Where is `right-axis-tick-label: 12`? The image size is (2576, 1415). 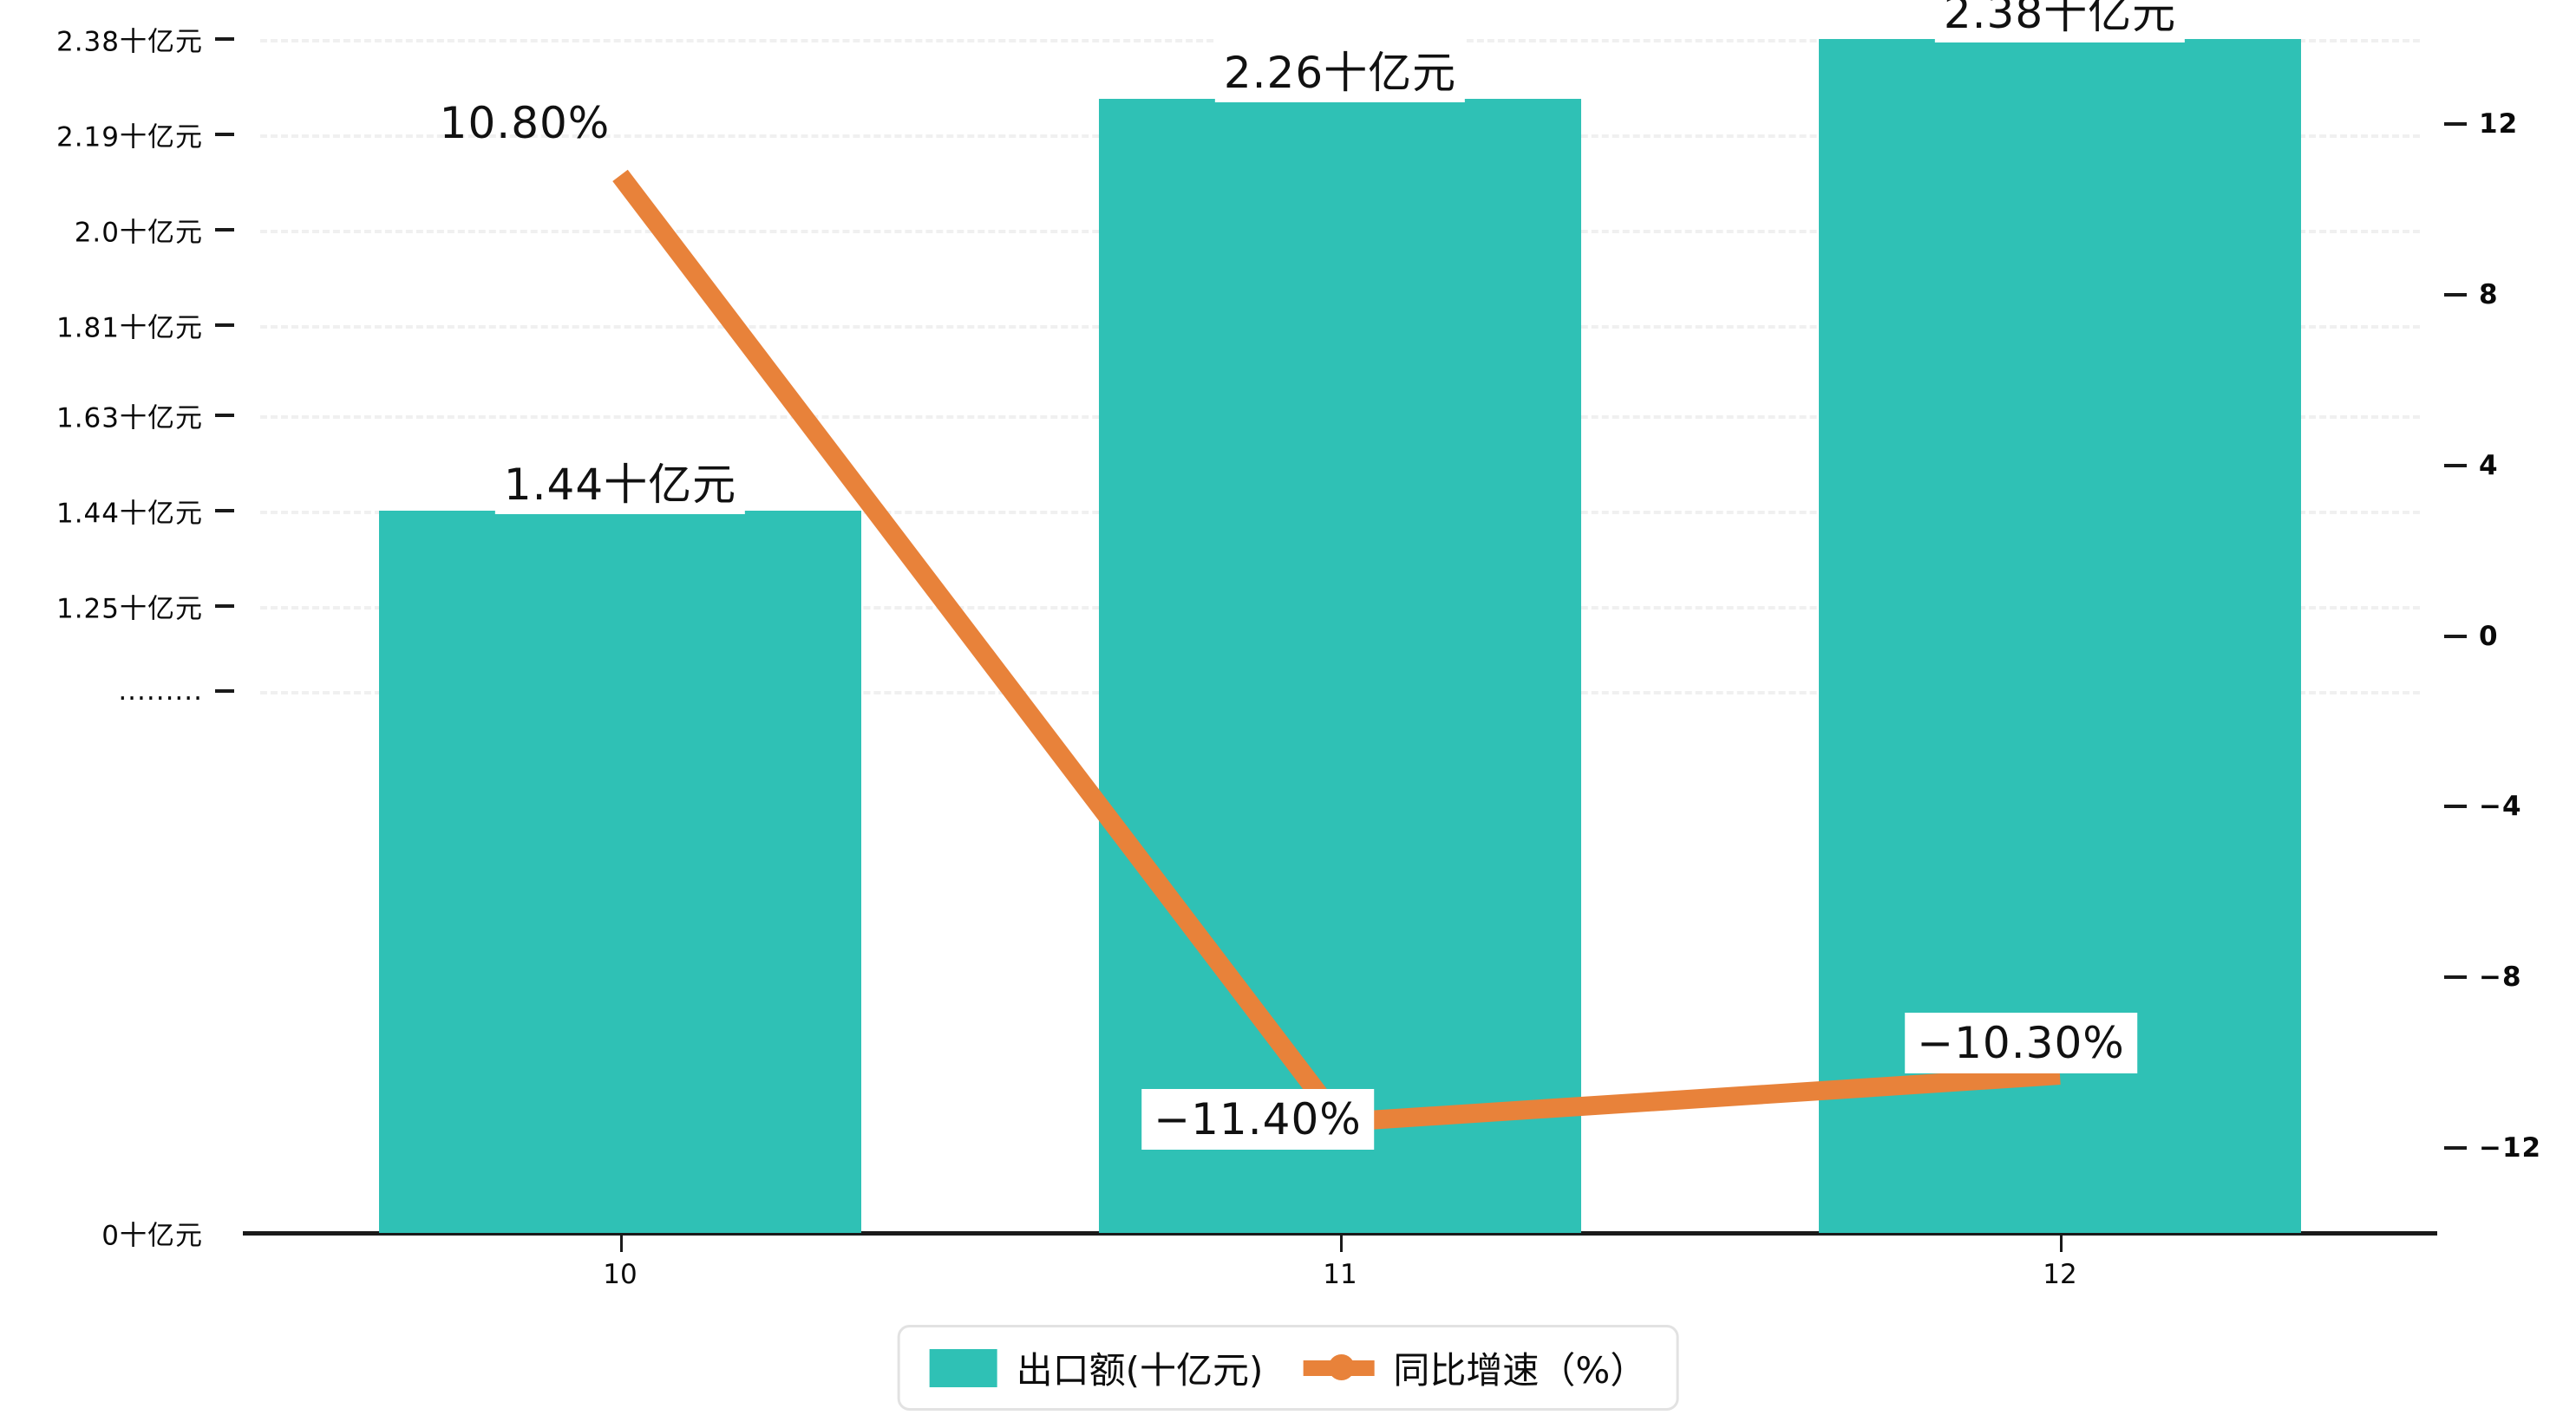
right-axis-tick-label: 12 is located at coordinates (2499, 124).